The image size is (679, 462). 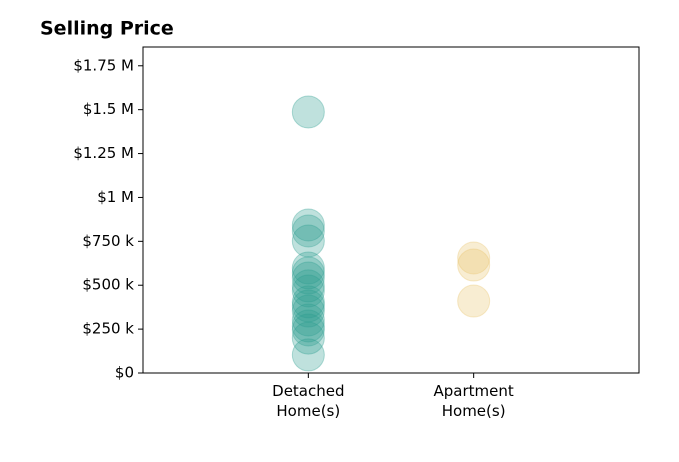 I want to click on chart-title: Selling Price, so click(x=107, y=29).